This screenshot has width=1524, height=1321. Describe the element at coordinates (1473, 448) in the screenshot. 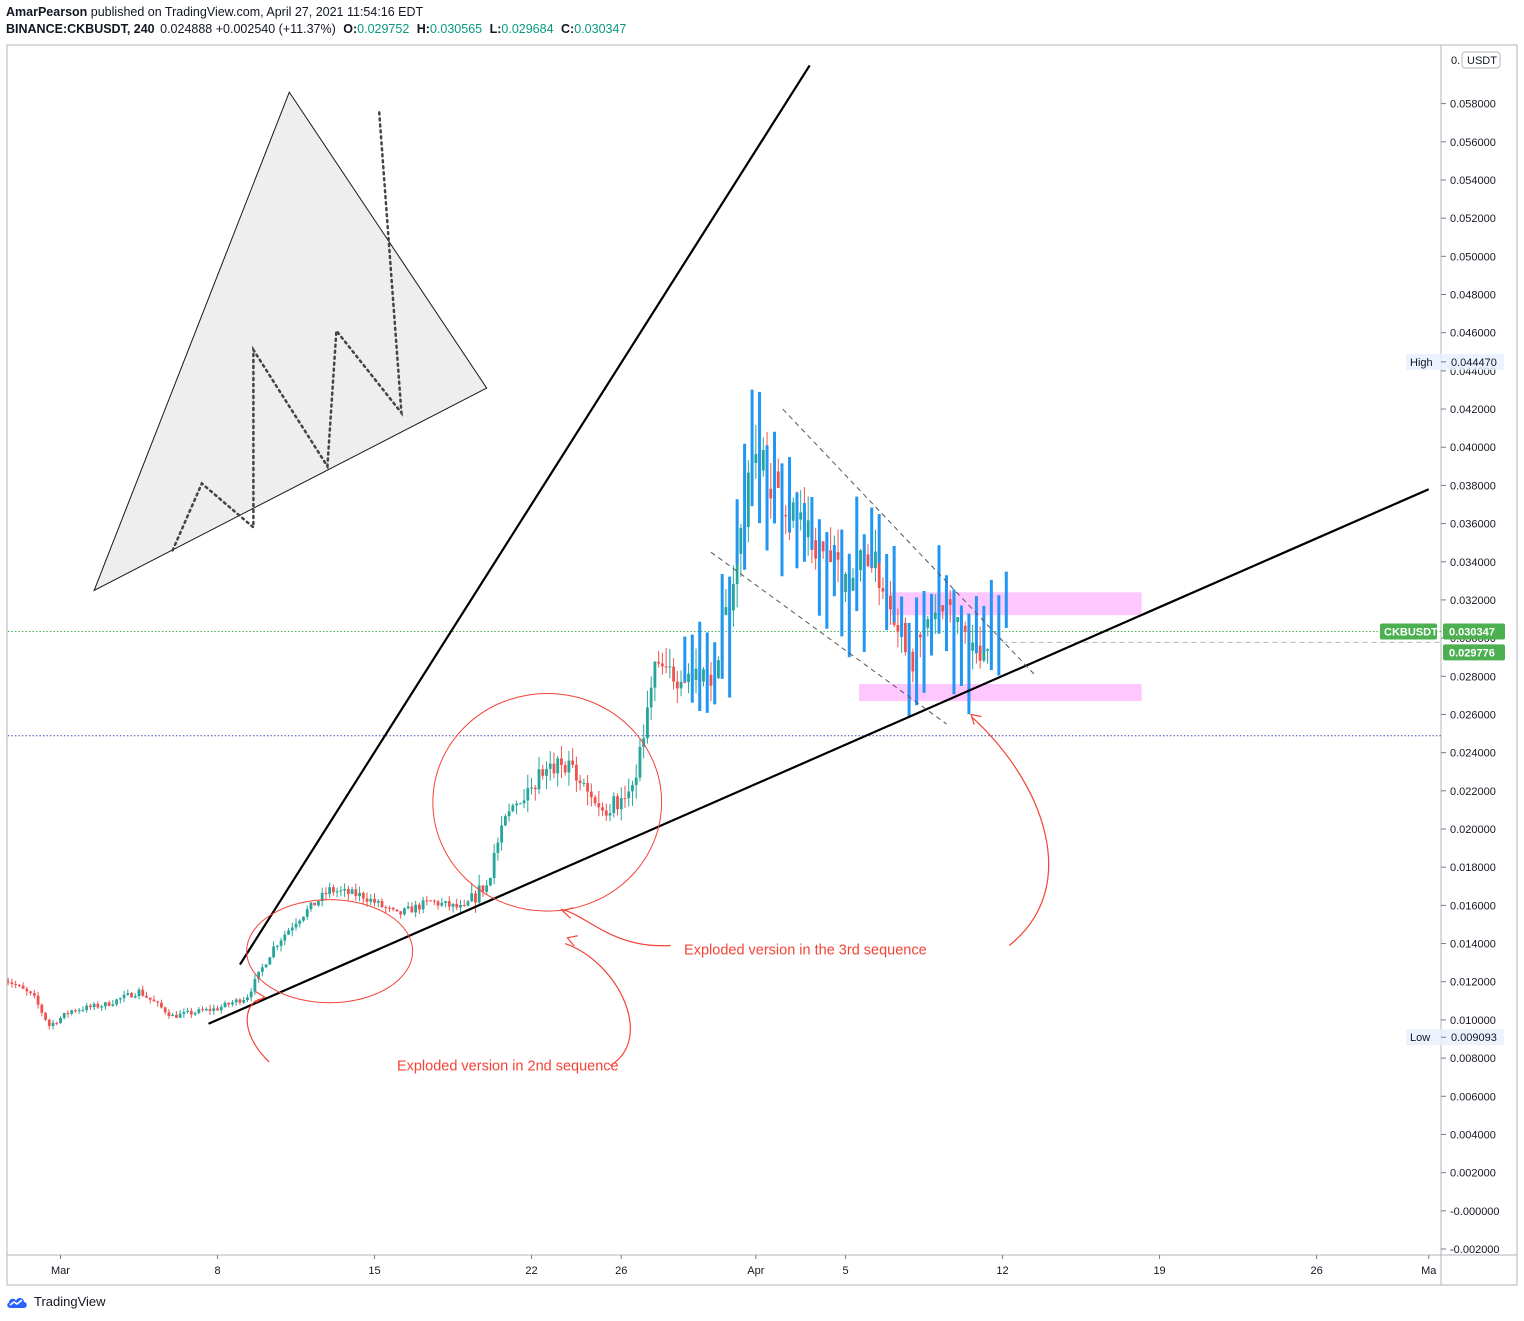

I see `price-tick-label: 0.040000` at that location.